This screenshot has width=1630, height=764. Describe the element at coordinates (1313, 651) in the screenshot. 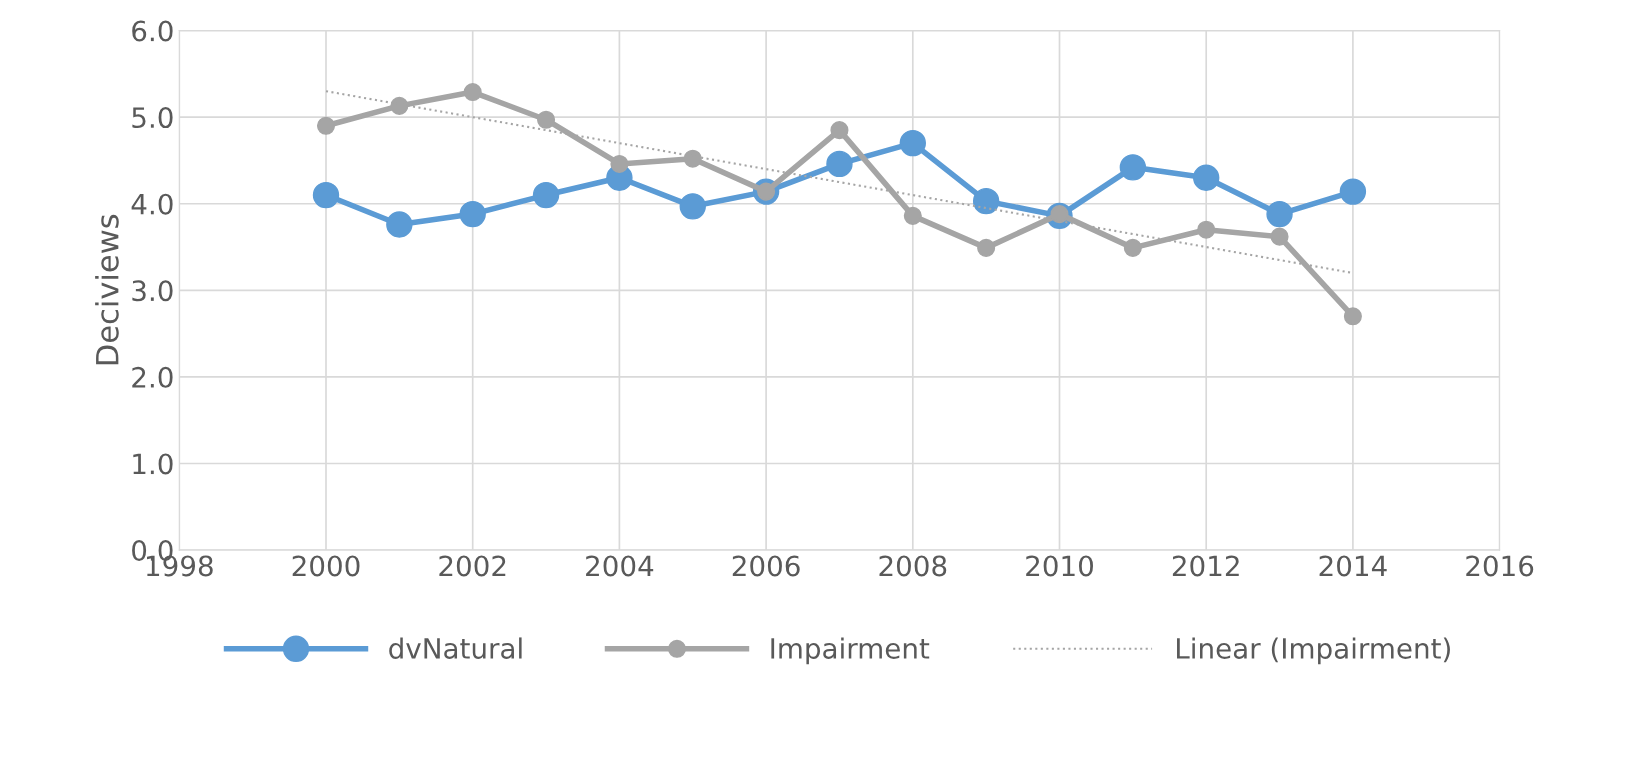

I see `legend-label: Linear (Impairment)` at that location.